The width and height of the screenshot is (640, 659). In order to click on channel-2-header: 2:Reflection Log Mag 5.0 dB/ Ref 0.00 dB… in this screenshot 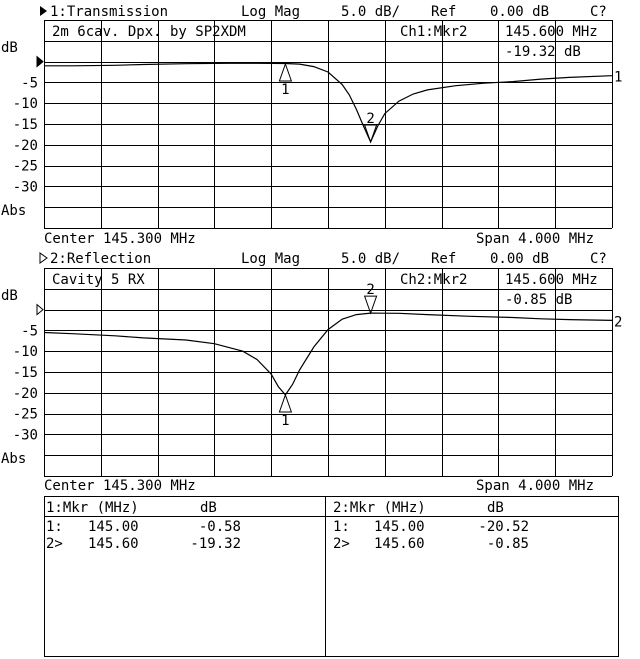, I will do `click(323, 259)`.